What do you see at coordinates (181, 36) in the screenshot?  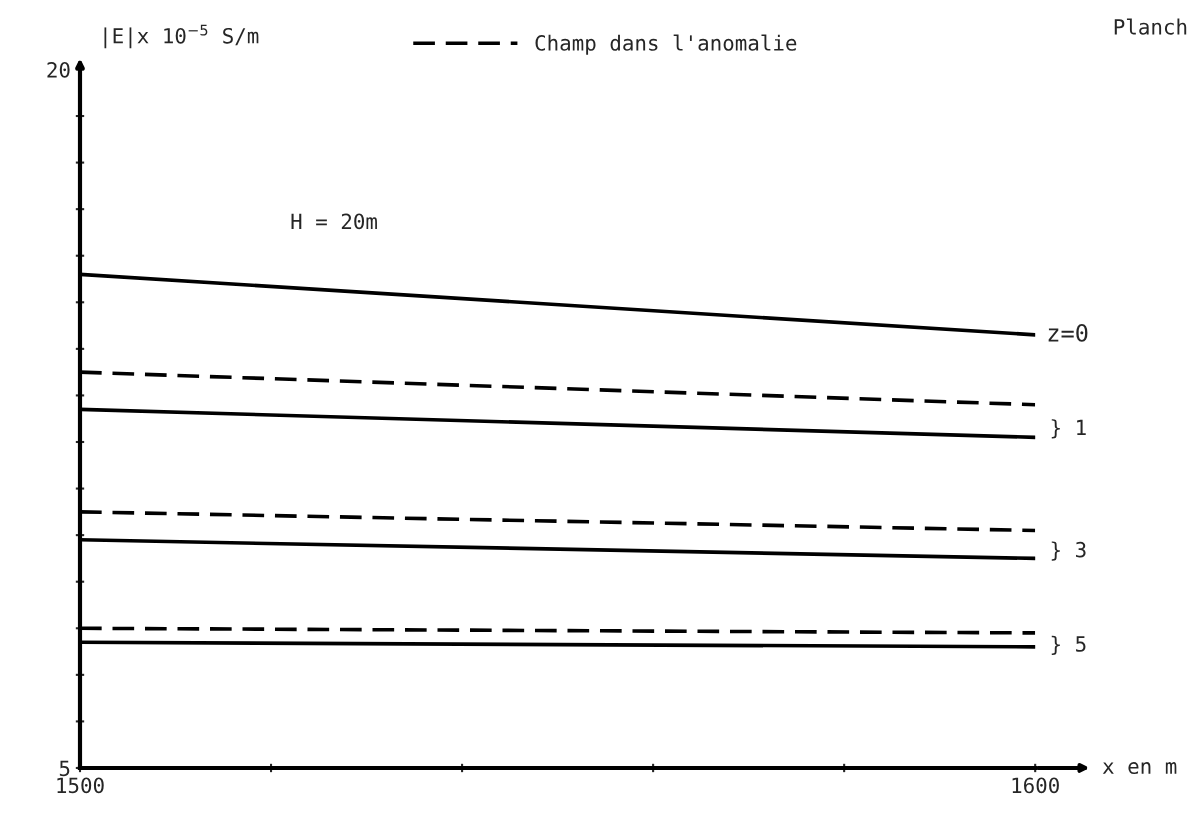 I see `y-axis-title: |E|x 10$^{−5}$ S/m` at bounding box center [181, 36].